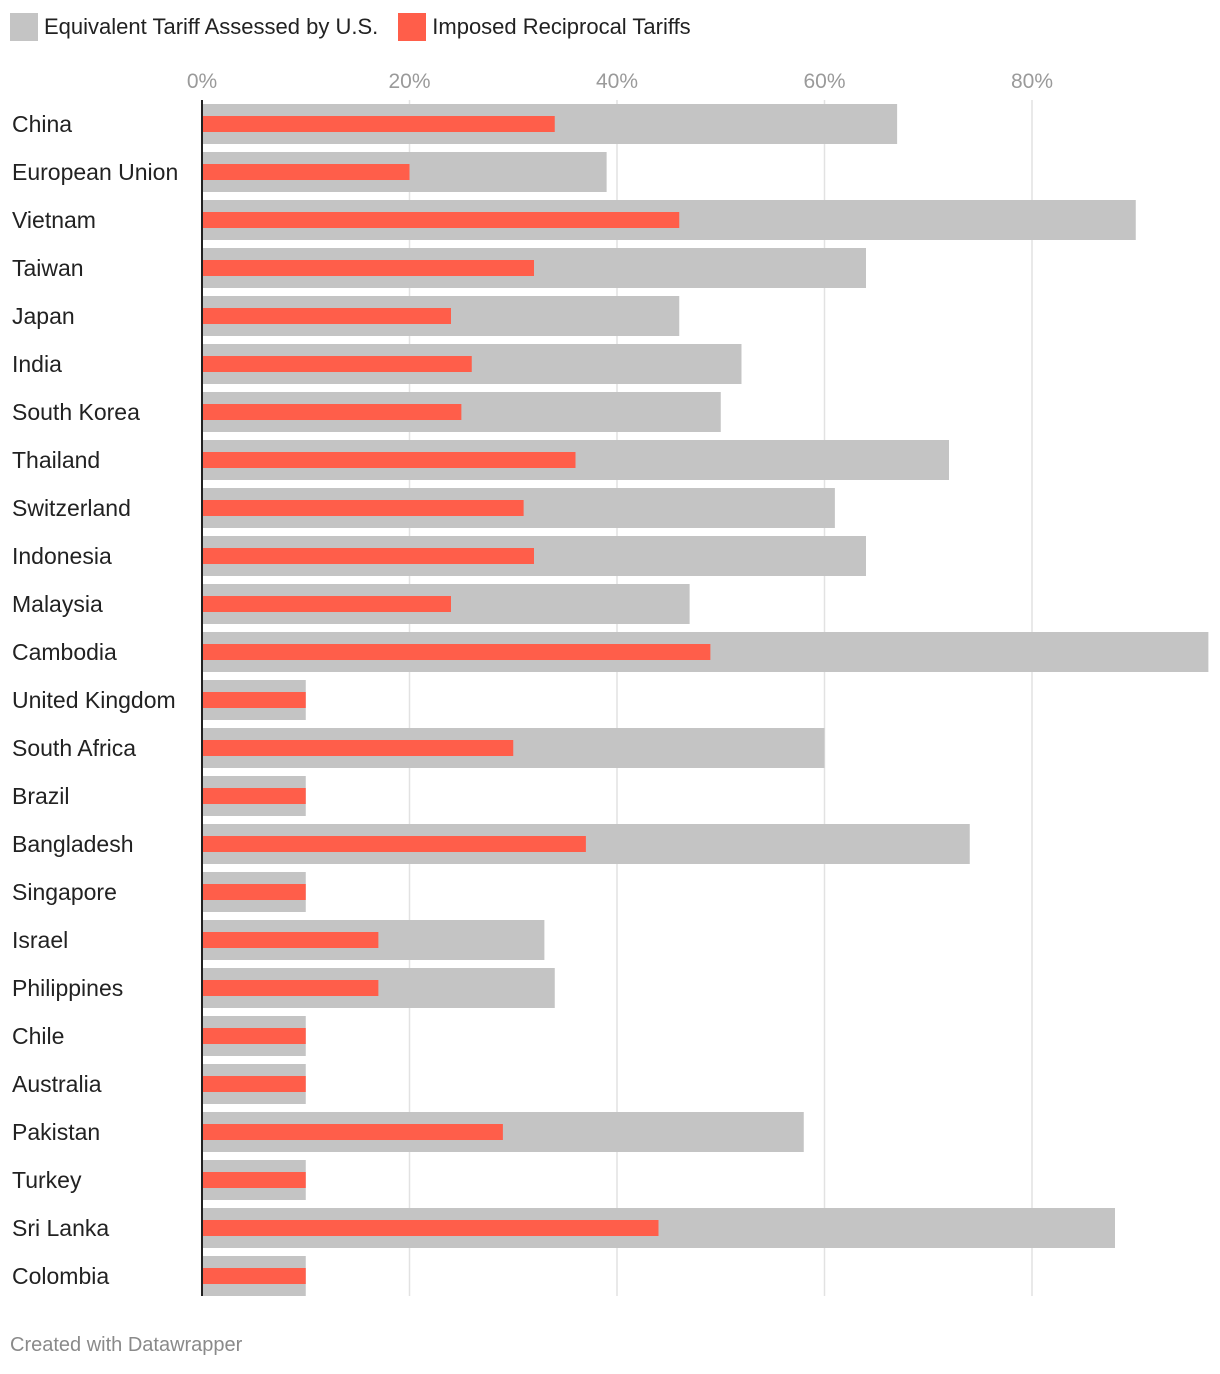 The height and width of the screenshot is (1374, 1220). What do you see at coordinates (254, 1084) in the screenshot?
I see `bar-imposed-australia` at bounding box center [254, 1084].